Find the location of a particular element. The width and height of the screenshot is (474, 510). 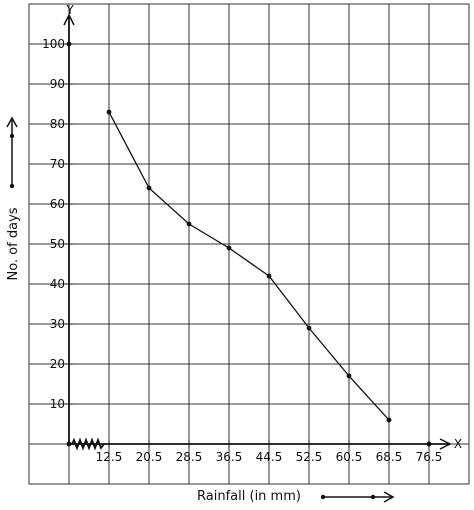

y-axis-letter: Y is located at coordinates (69, 10).